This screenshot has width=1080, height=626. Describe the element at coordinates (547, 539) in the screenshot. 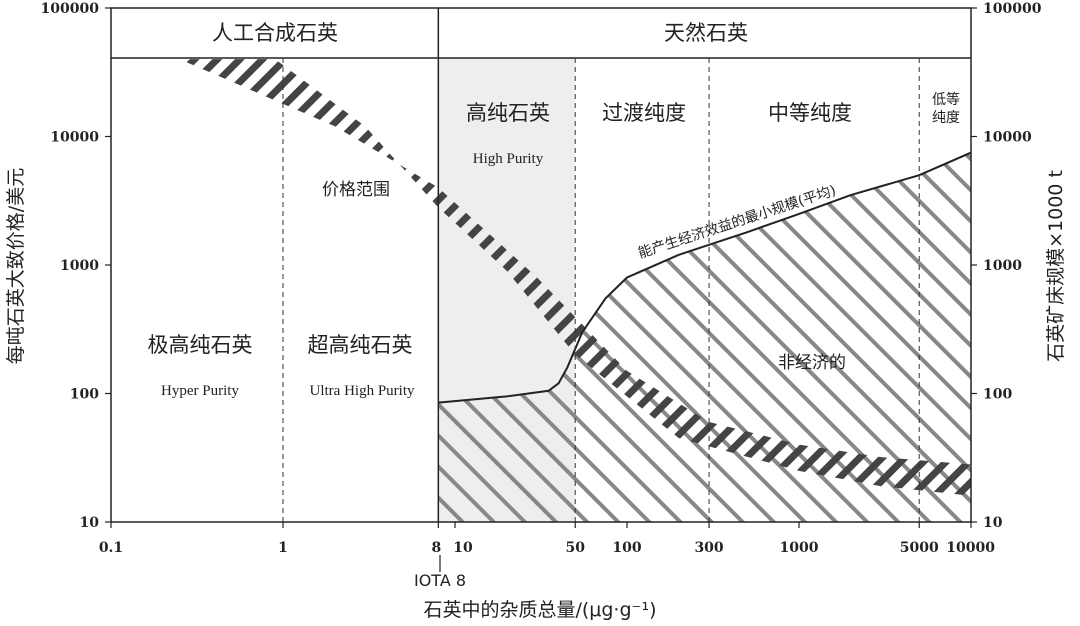

I see `x-axis-ticks: 0.1 1 8 10 50 100 300 1000 5000 10000` at that location.